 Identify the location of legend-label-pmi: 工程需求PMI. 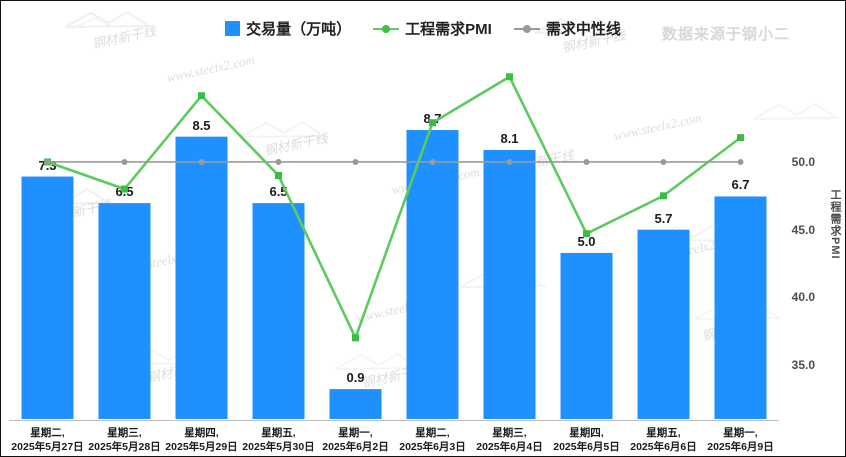
(448, 29).